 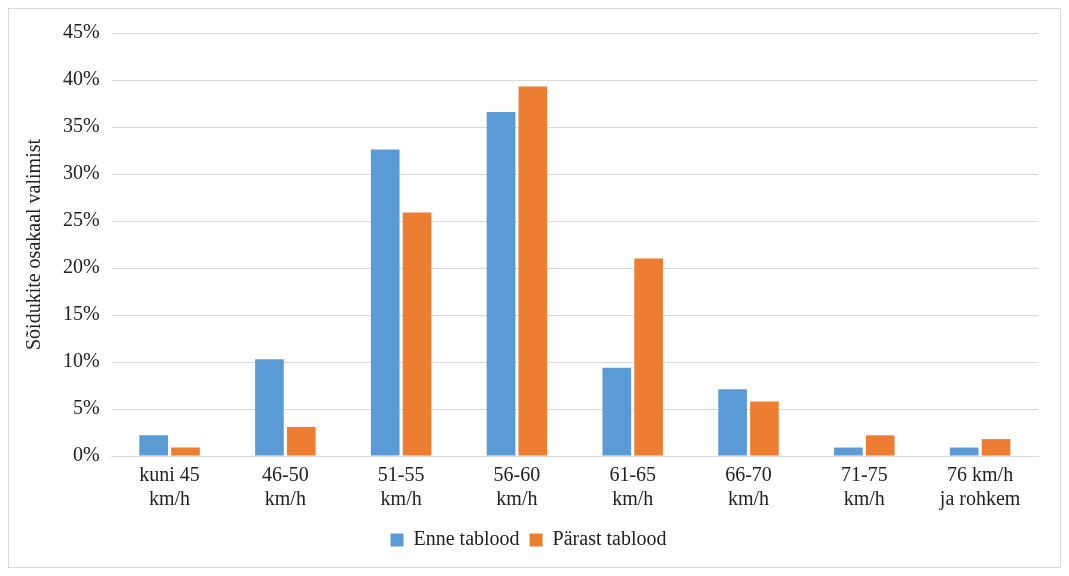 What do you see at coordinates (609, 538) in the screenshot?
I see `legend-label: Pärast tablood` at bounding box center [609, 538].